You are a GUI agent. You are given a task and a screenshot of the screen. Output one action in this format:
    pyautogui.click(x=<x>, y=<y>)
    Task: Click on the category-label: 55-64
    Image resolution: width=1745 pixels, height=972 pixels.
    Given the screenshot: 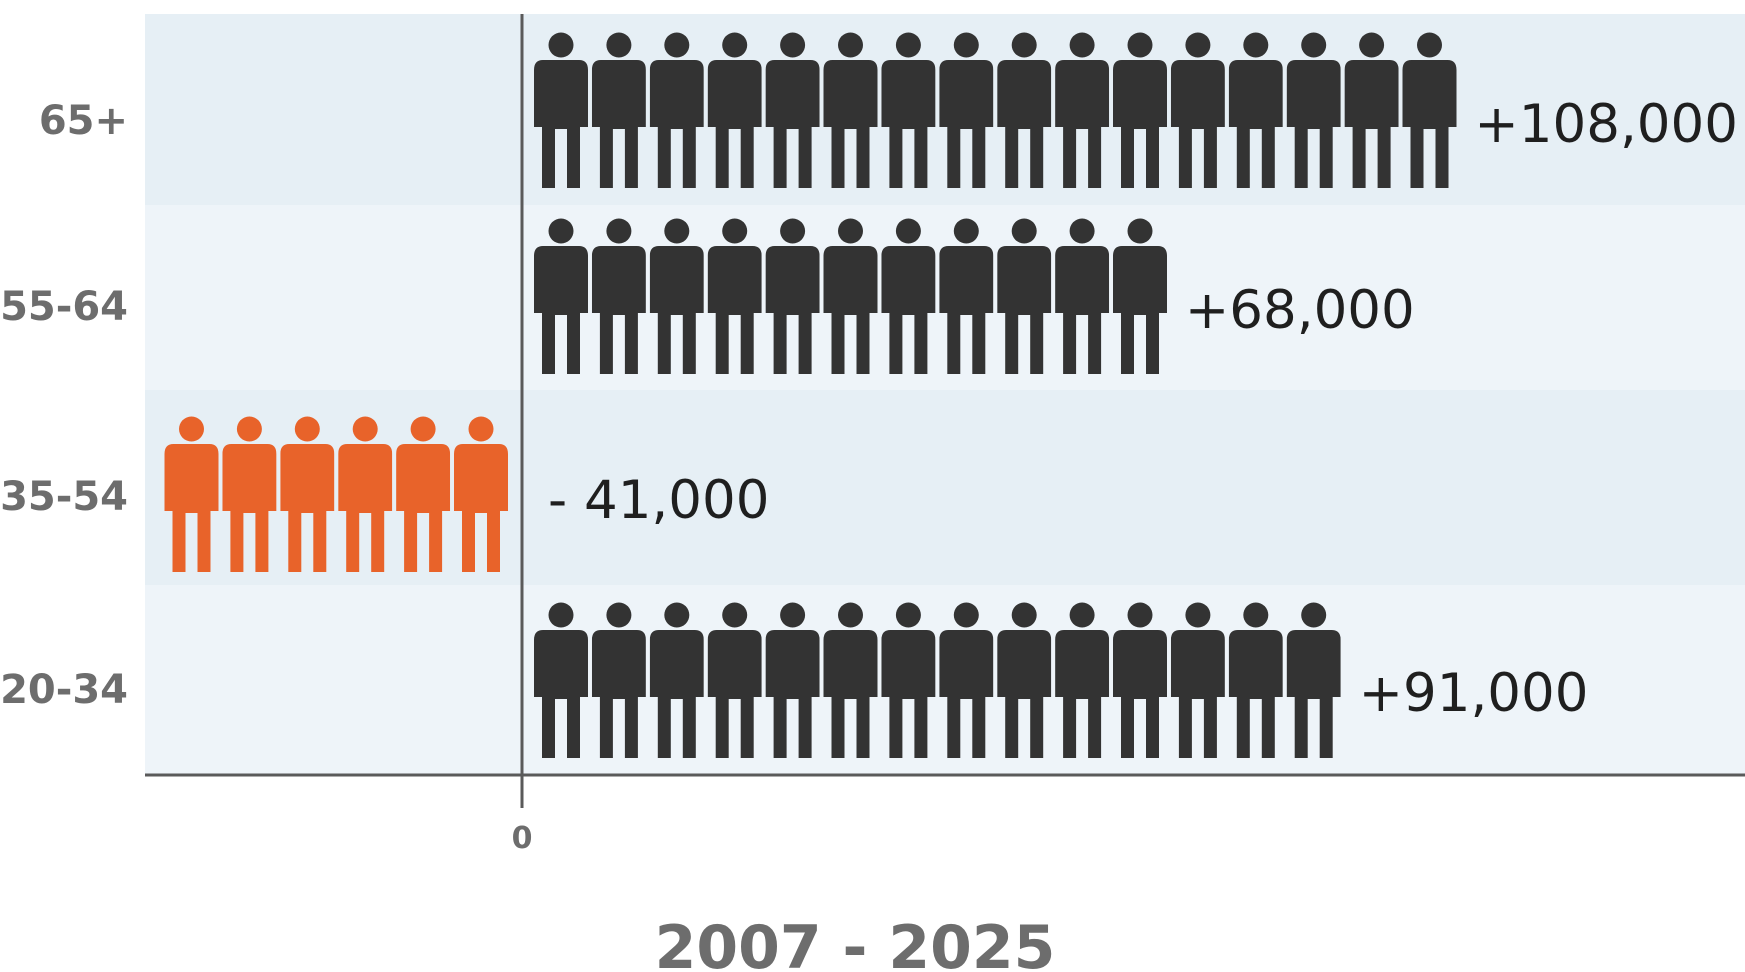 What is the action you would take?
    pyautogui.click(x=64, y=307)
    